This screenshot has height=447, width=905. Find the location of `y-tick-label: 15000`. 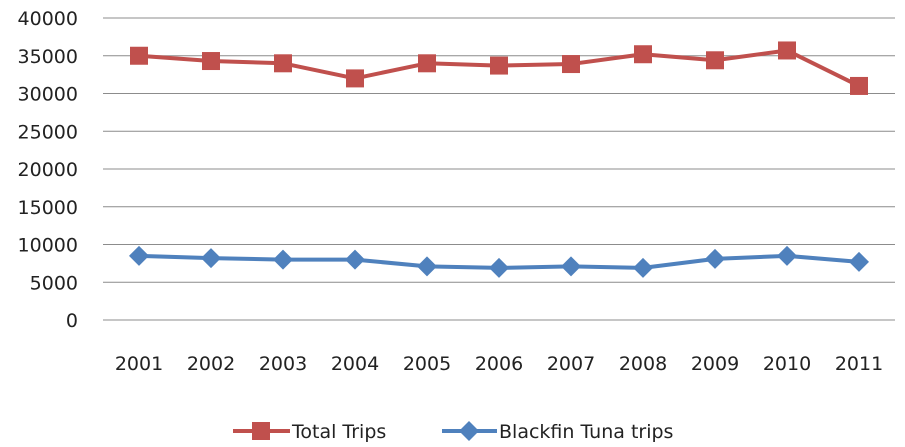

y-tick-label: 15000 is located at coordinates (48, 208).